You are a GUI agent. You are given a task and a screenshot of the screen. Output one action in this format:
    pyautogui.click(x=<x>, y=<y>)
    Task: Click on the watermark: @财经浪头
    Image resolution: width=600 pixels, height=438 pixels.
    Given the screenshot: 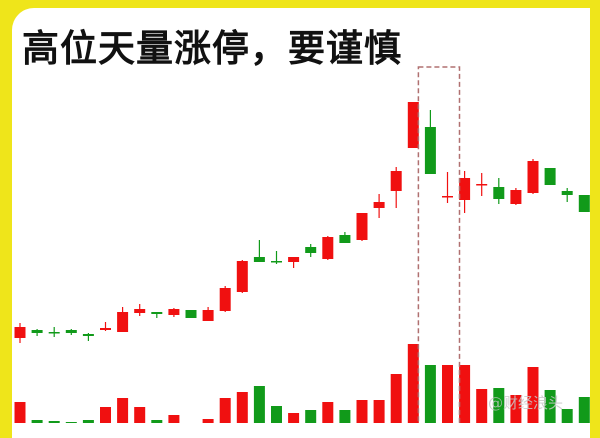 What is the action you would take?
    pyautogui.click(x=526, y=403)
    